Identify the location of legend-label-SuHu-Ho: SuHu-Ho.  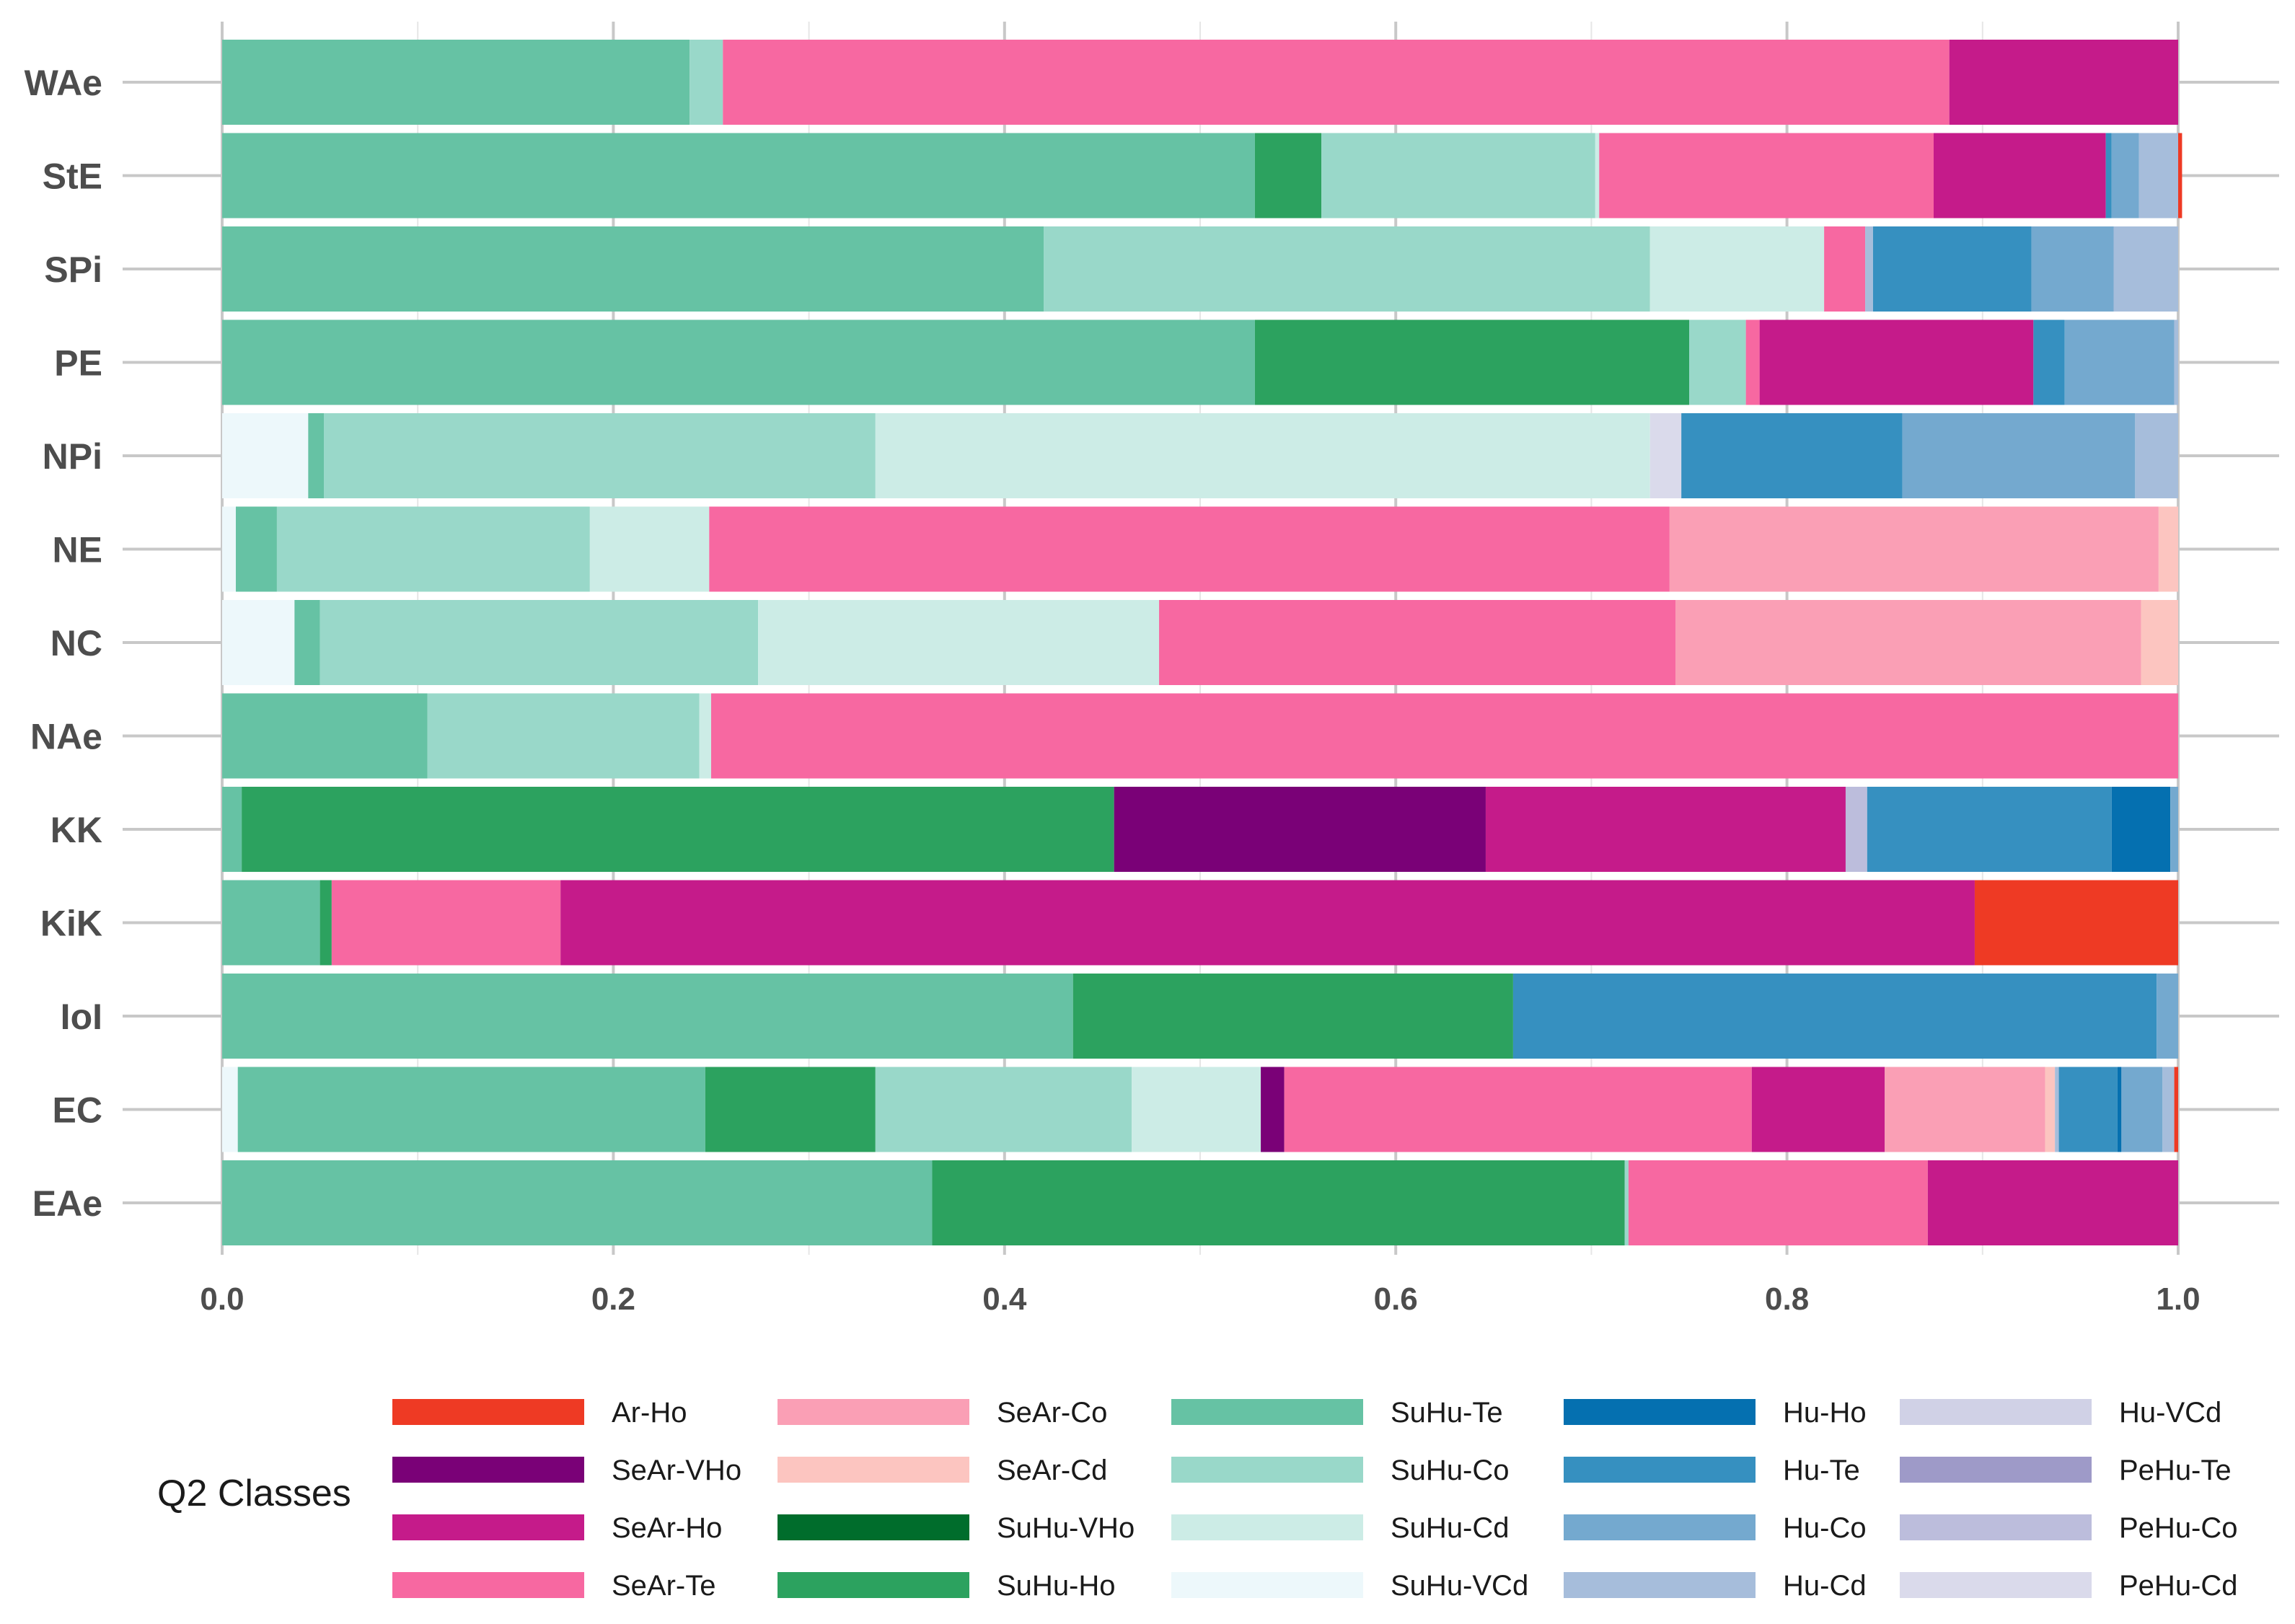
(1057, 1586).